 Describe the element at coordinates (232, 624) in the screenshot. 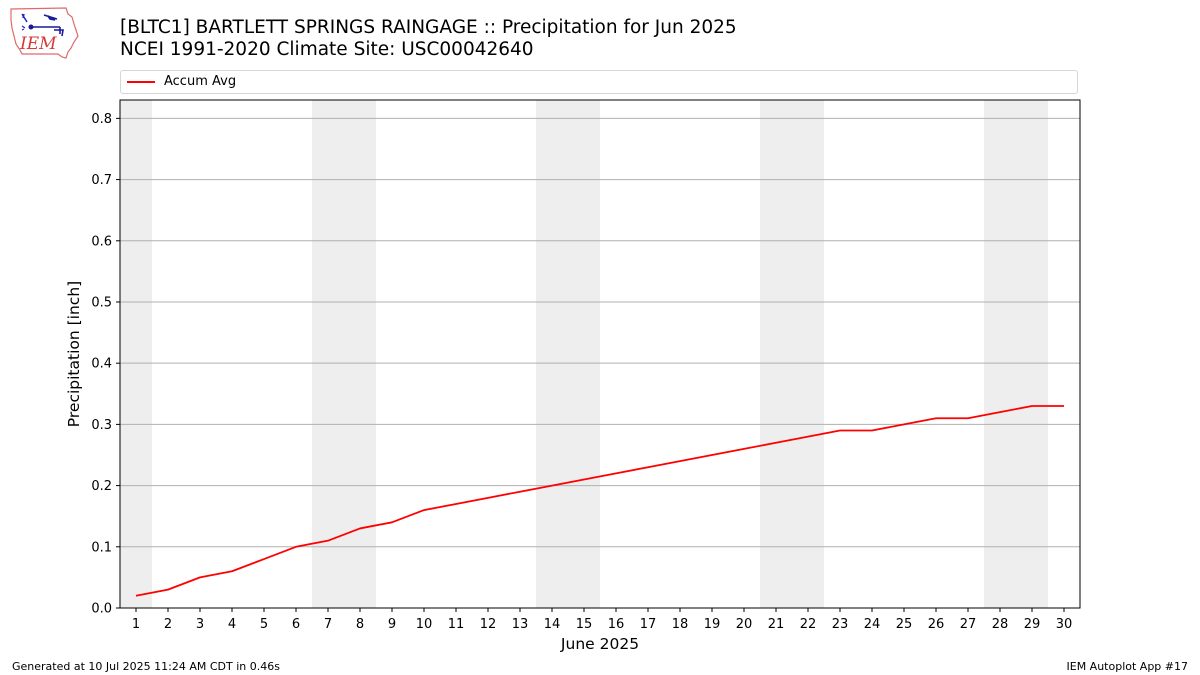

I see `x-tick-label: 4` at that location.